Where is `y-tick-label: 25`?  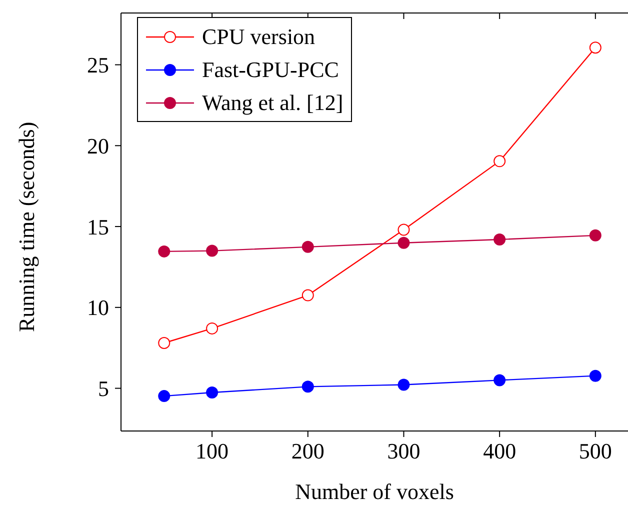 y-tick-label: 25 is located at coordinates (98, 65).